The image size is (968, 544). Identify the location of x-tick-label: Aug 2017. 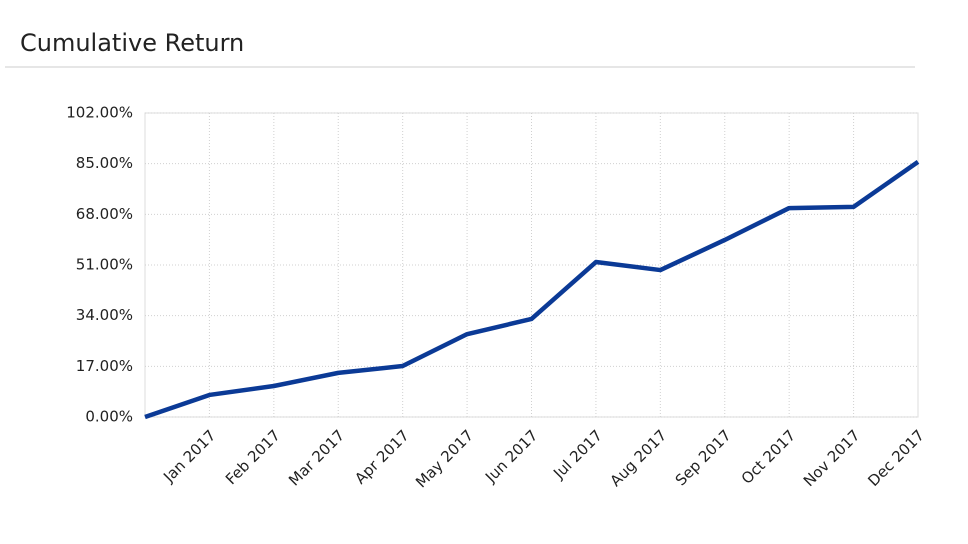
(639, 458).